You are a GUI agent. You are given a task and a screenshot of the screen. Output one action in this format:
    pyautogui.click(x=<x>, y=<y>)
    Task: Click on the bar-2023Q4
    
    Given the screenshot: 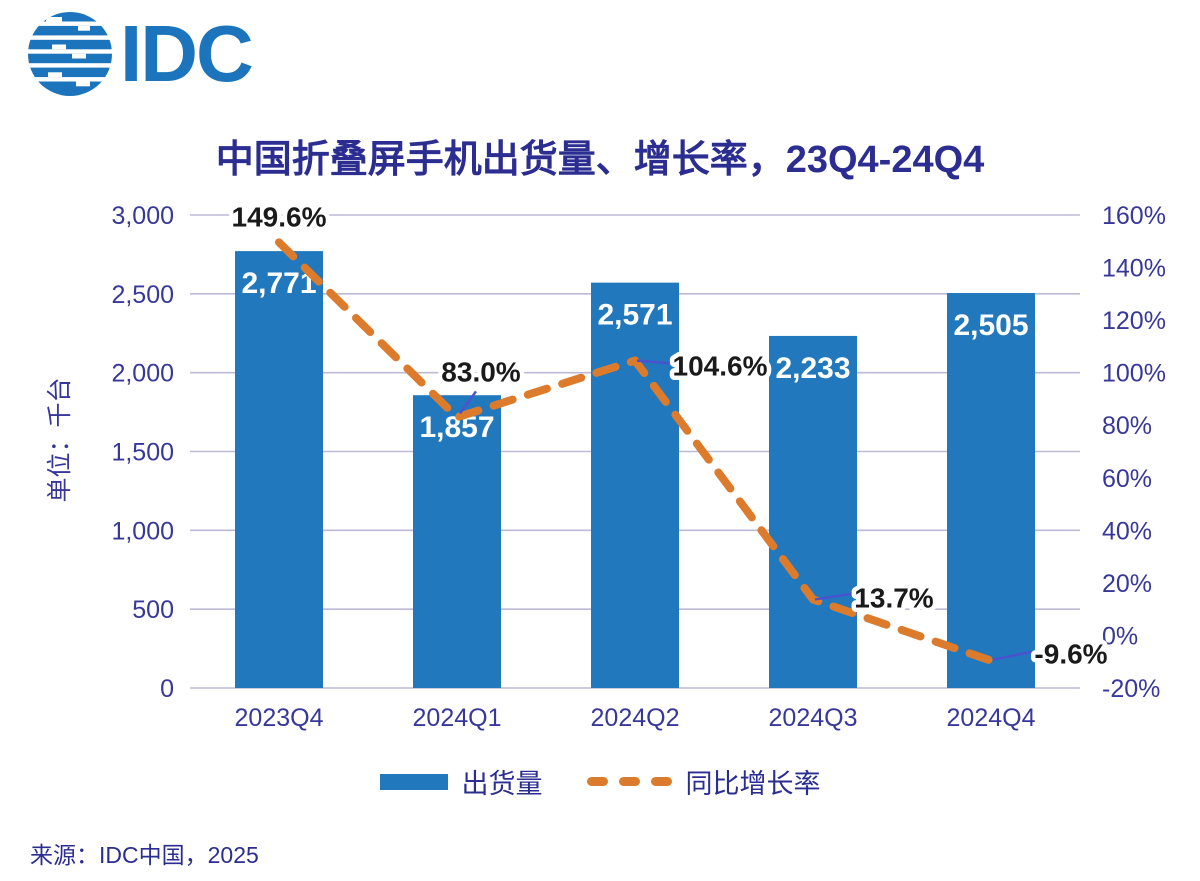 What is the action you would take?
    pyautogui.click(x=279, y=470)
    